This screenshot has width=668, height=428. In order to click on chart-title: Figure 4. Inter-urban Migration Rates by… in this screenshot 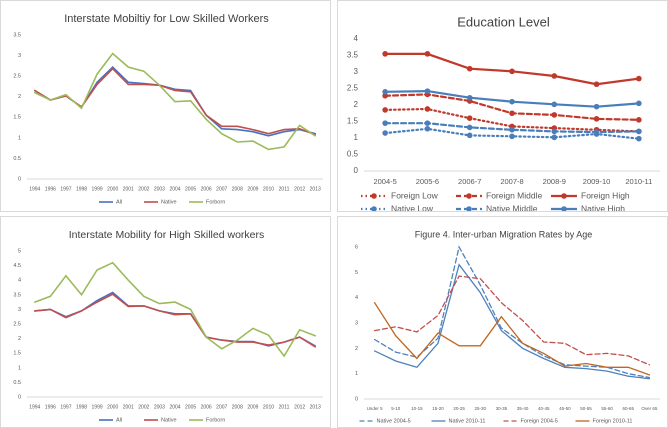, I will do `click(504, 234)`.